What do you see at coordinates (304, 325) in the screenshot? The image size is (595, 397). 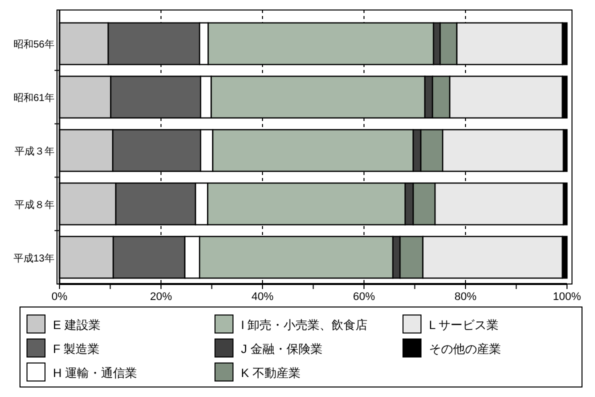 I see `legend-label: I 卸売・小売業、飲食店` at bounding box center [304, 325].